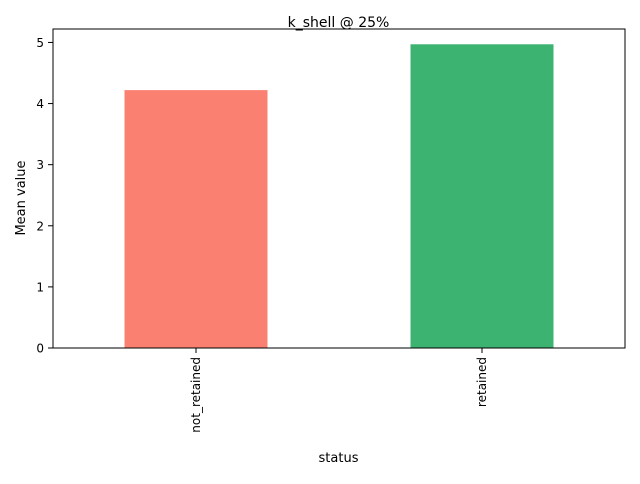 This screenshot has width=640, height=484. Describe the element at coordinates (40, 226) in the screenshot. I see `y-tick-label: 2` at that location.